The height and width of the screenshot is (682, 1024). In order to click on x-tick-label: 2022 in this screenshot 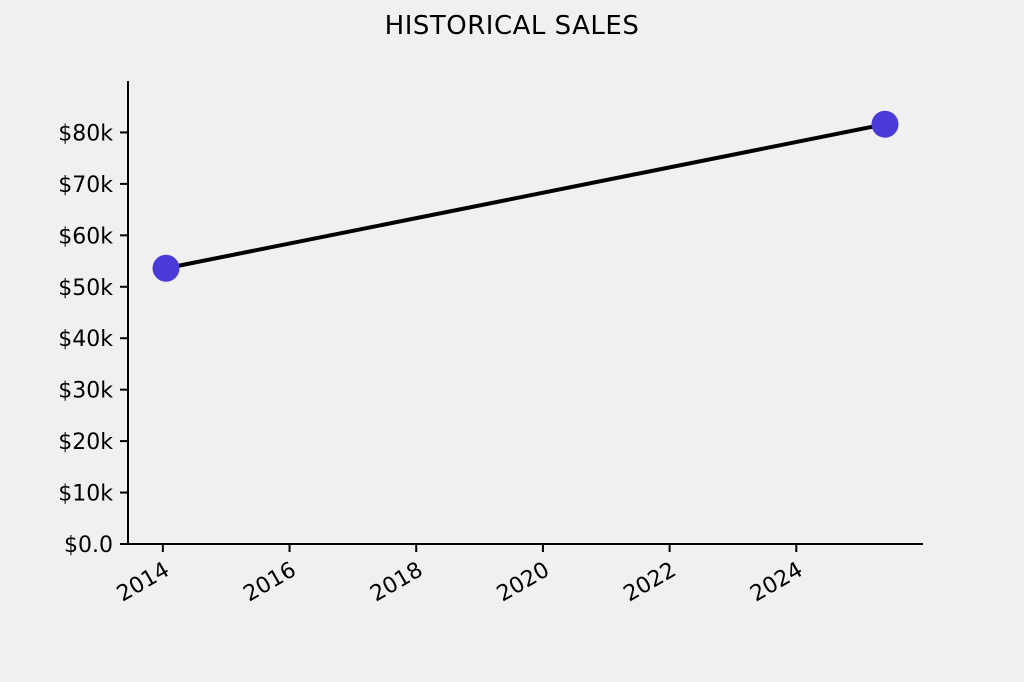, I will do `click(650, 583)`.